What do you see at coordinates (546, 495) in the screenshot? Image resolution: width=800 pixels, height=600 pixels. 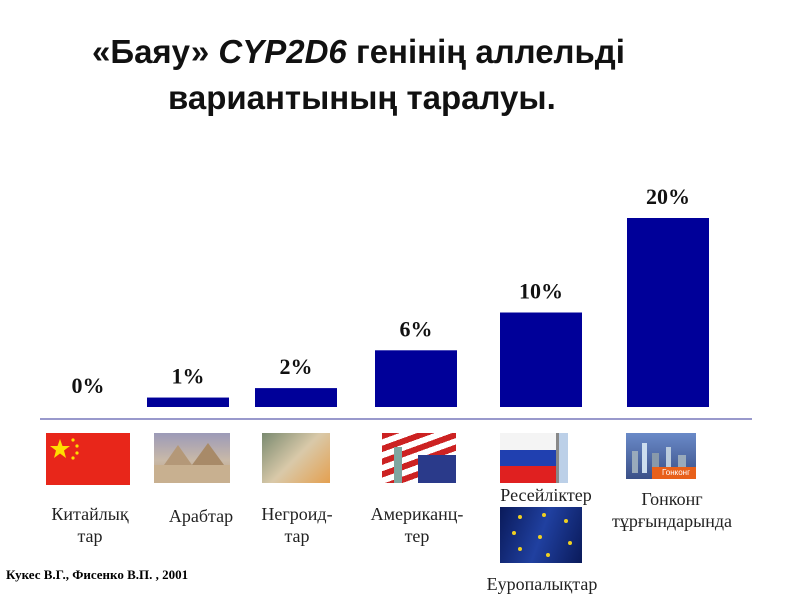 I see `label-russian: Ресейліктер` at bounding box center [546, 495].